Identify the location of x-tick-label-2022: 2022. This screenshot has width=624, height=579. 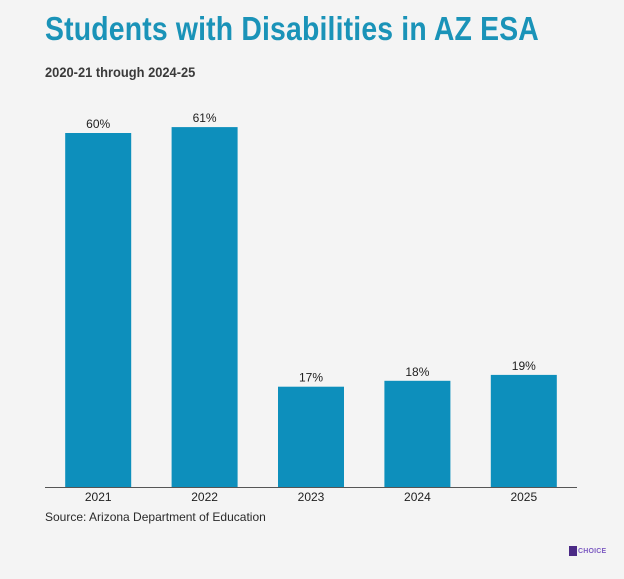
(204, 497).